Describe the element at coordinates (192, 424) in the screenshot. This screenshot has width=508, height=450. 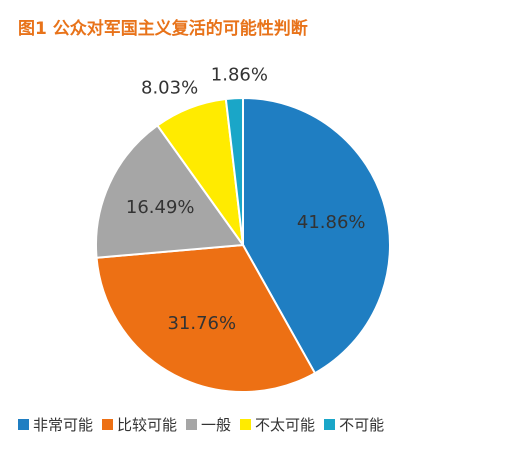
I see `legend-swatch-neutral` at that location.